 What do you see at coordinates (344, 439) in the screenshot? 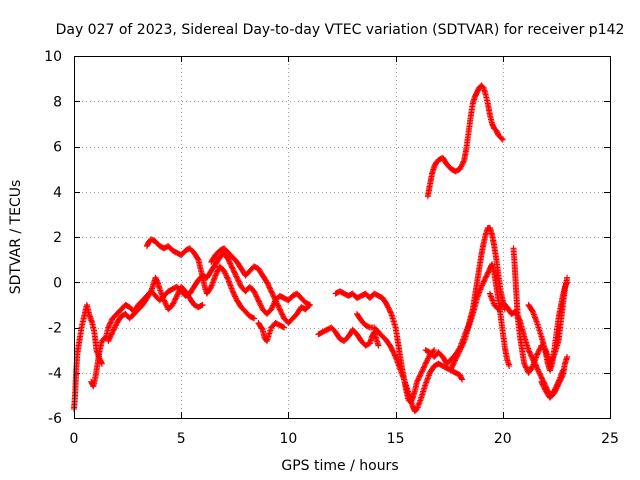
I see `x-tick-labels: 0 5 10 15 20 25` at bounding box center [344, 439].